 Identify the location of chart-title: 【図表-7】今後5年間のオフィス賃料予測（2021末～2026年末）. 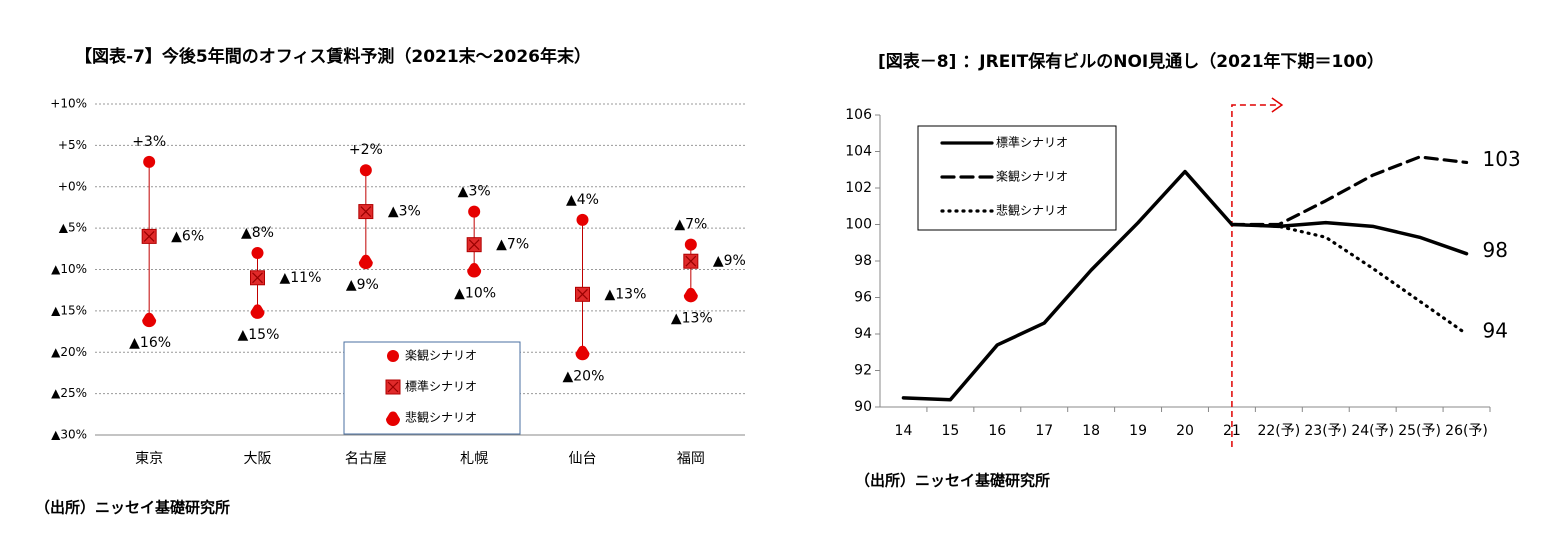
(333, 56).